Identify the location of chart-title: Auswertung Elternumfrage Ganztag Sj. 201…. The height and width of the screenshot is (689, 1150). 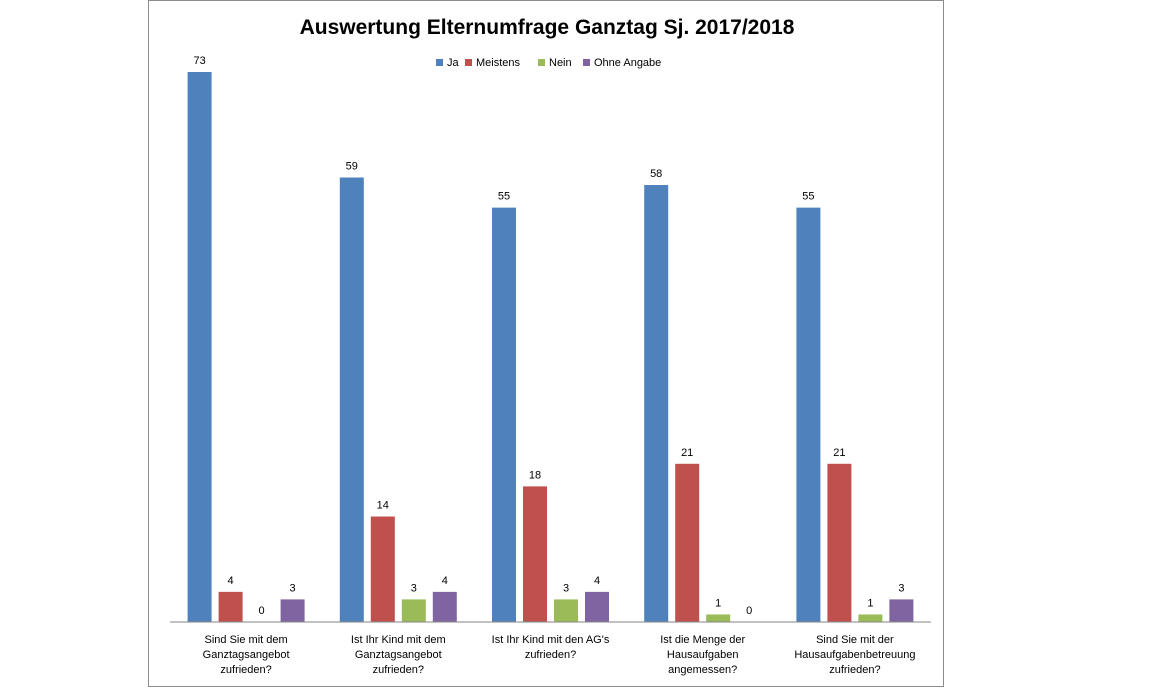
(547, 27).